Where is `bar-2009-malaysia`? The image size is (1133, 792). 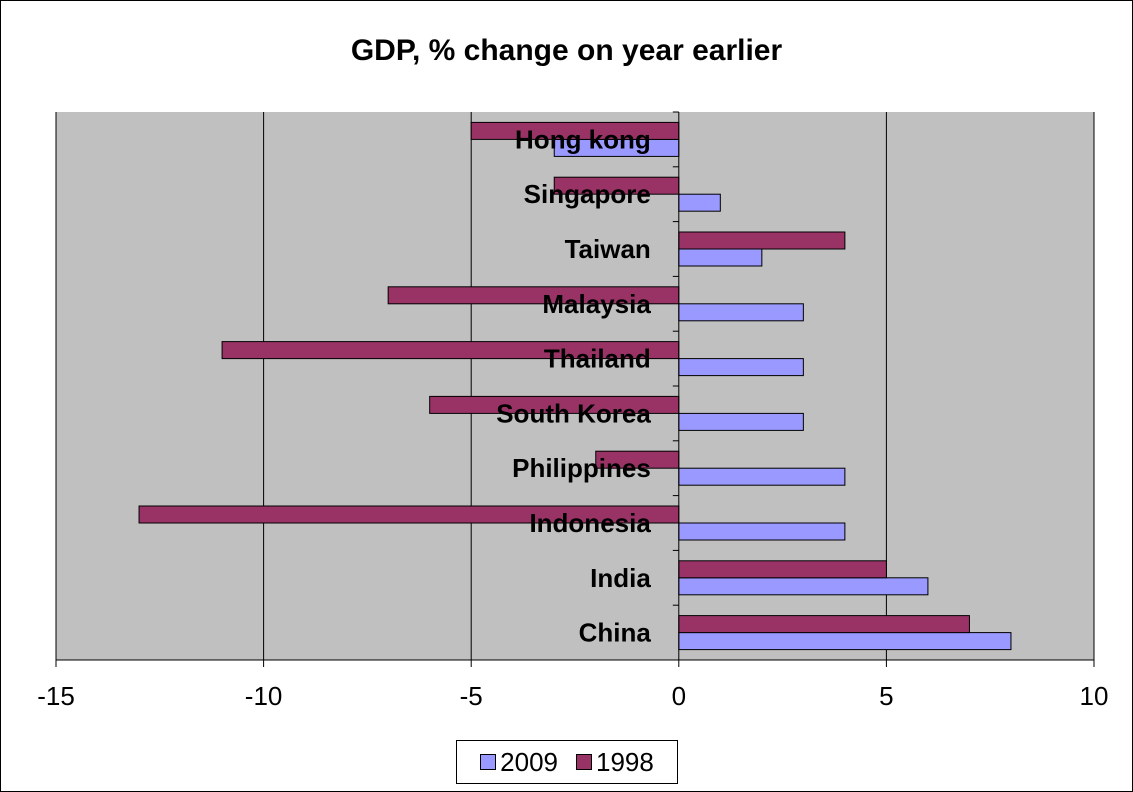 bar-2009-malaysia is located at coordinates (741, 312).